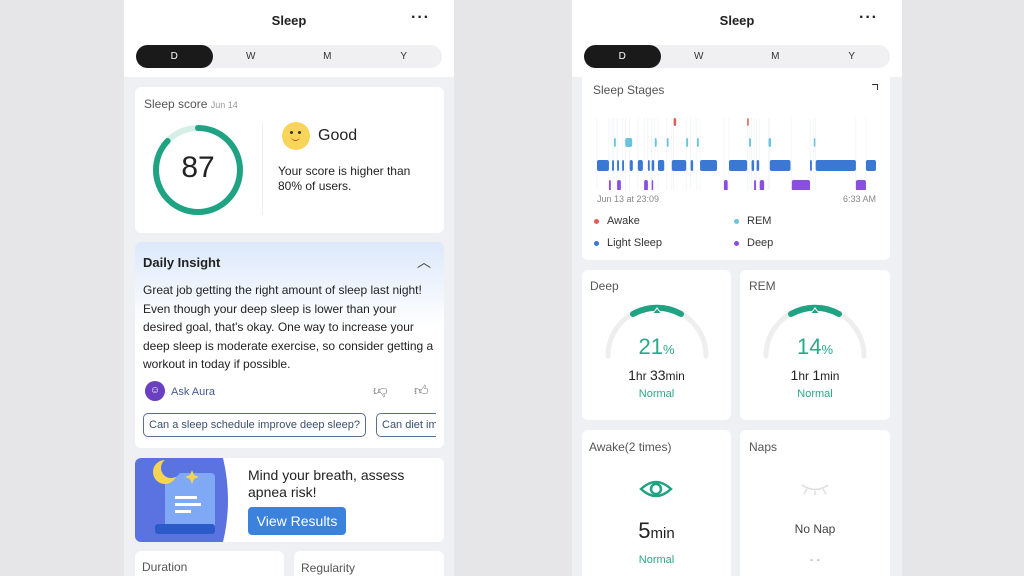  What do you see at coordinates (656, 560) in the screenshot?
I see `awake-status: Normal` at bounding box center [656, 560].